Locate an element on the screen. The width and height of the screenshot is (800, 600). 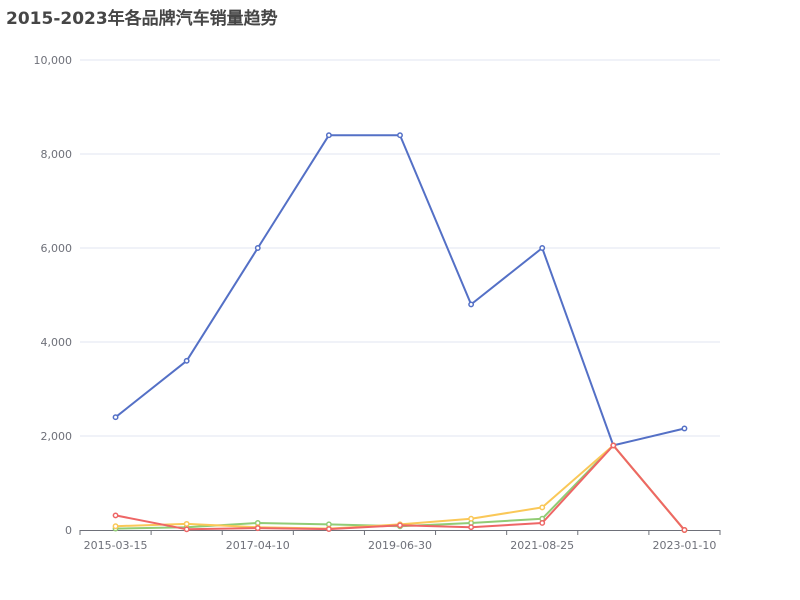
y-tick-label: 4,000 is located at coordinates (57, 342).